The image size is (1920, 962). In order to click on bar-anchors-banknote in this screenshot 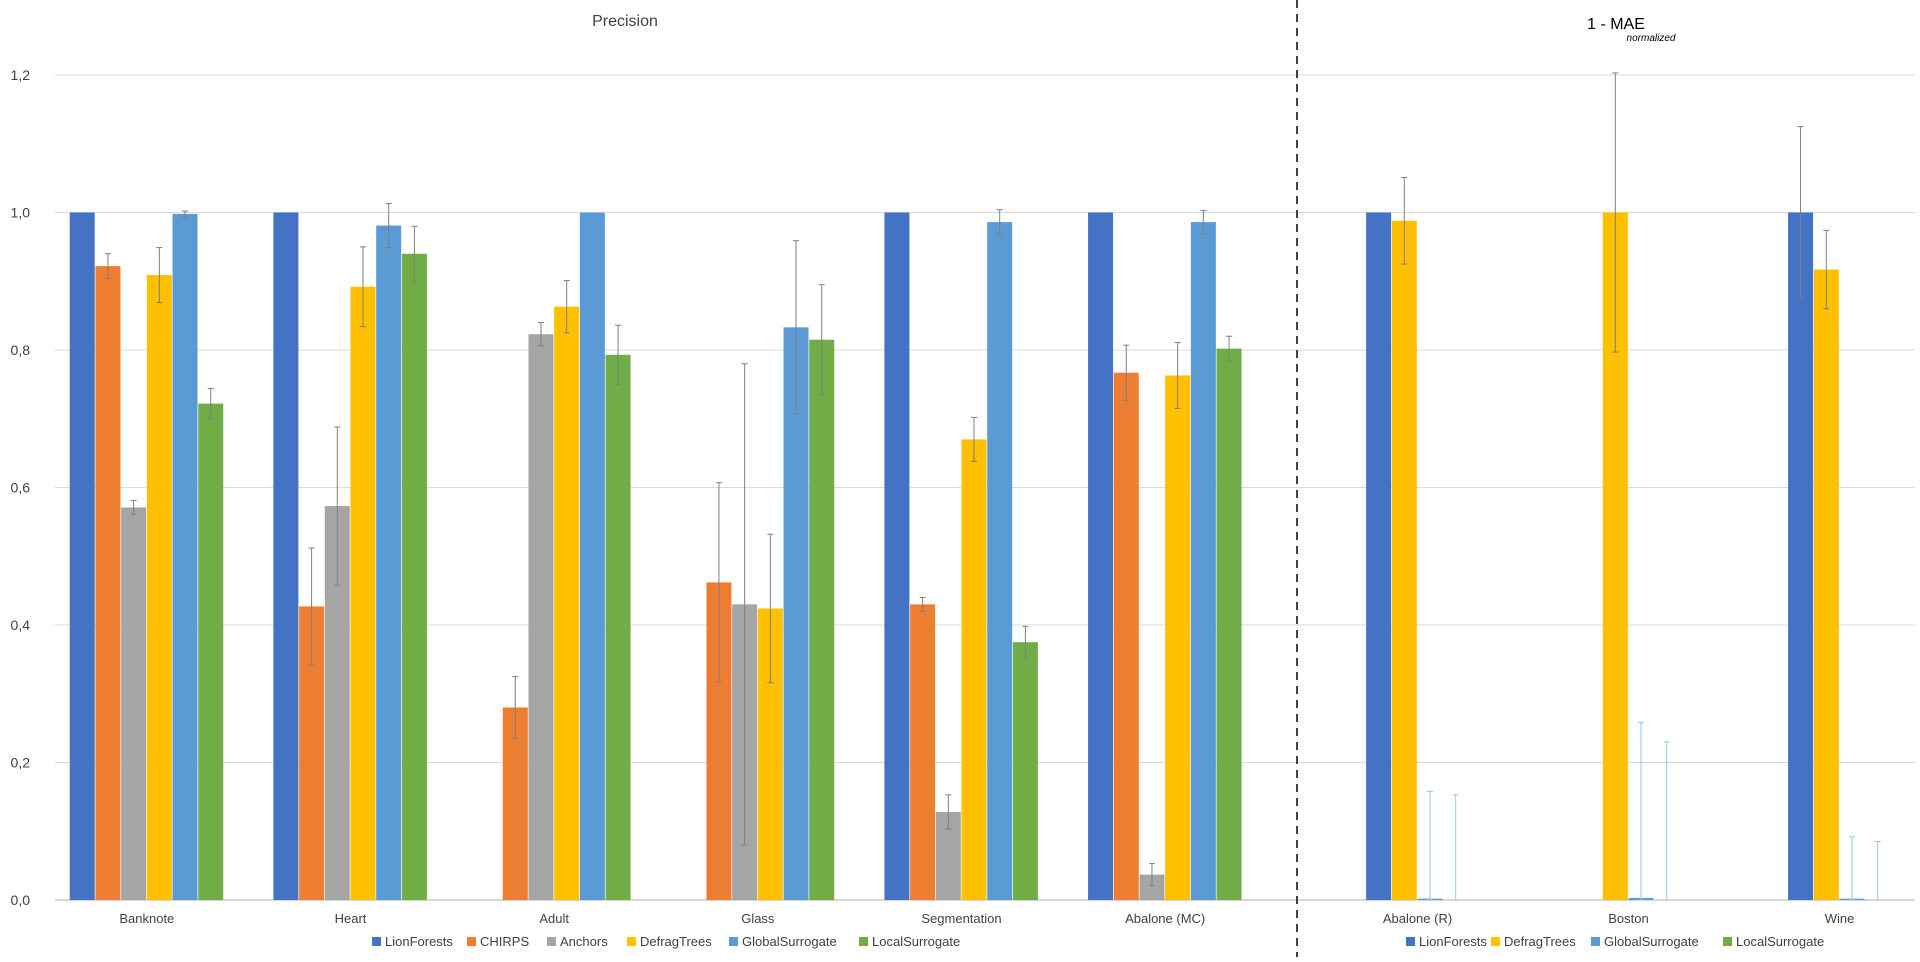, I will do `click(134, 703)`.